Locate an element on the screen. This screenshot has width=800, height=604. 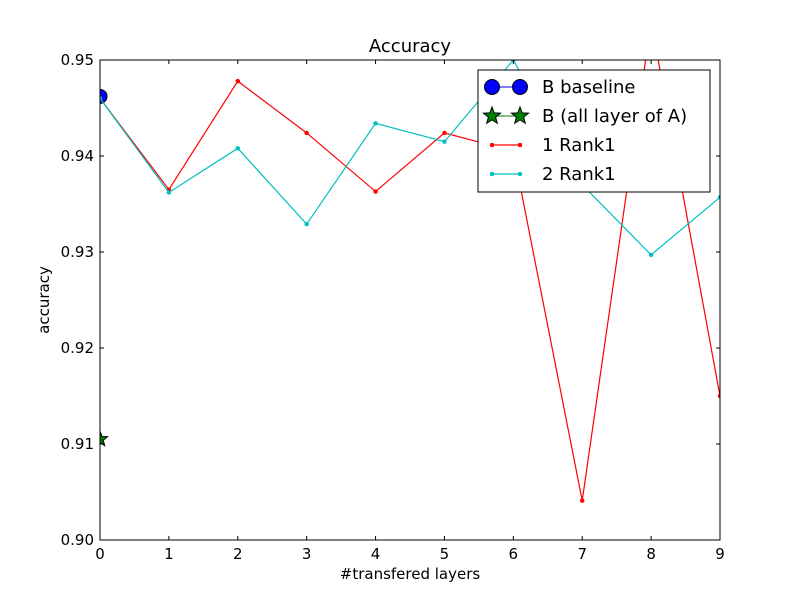
x-axis-label: #transfered layers is located at coordinates (410, 574).